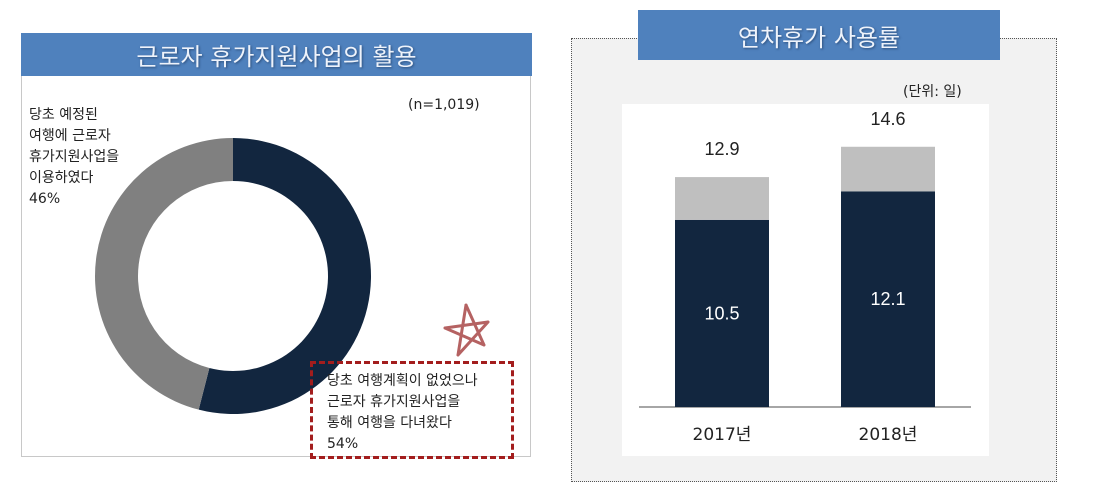 The height and width of the screenshot is (497, 1095). I want to click on x-tick-label: 2017년, so click(722, 435).